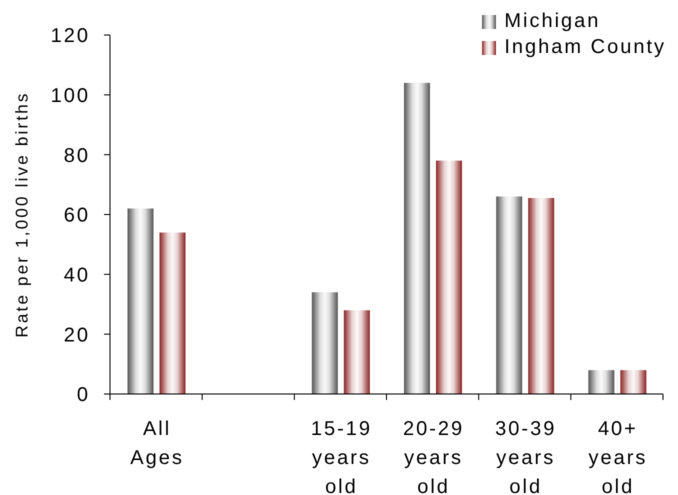  Describe the element at coordinates (77, 155) in the screenshot. I see `y-tick-label: 80` at that location.